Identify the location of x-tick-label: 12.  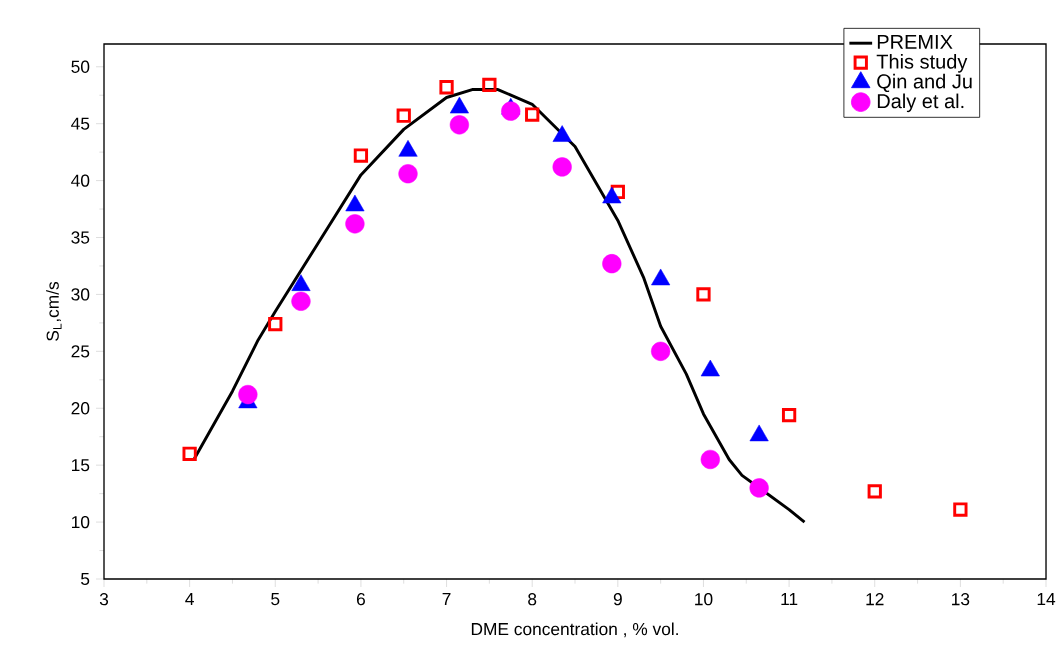
(875, 599).